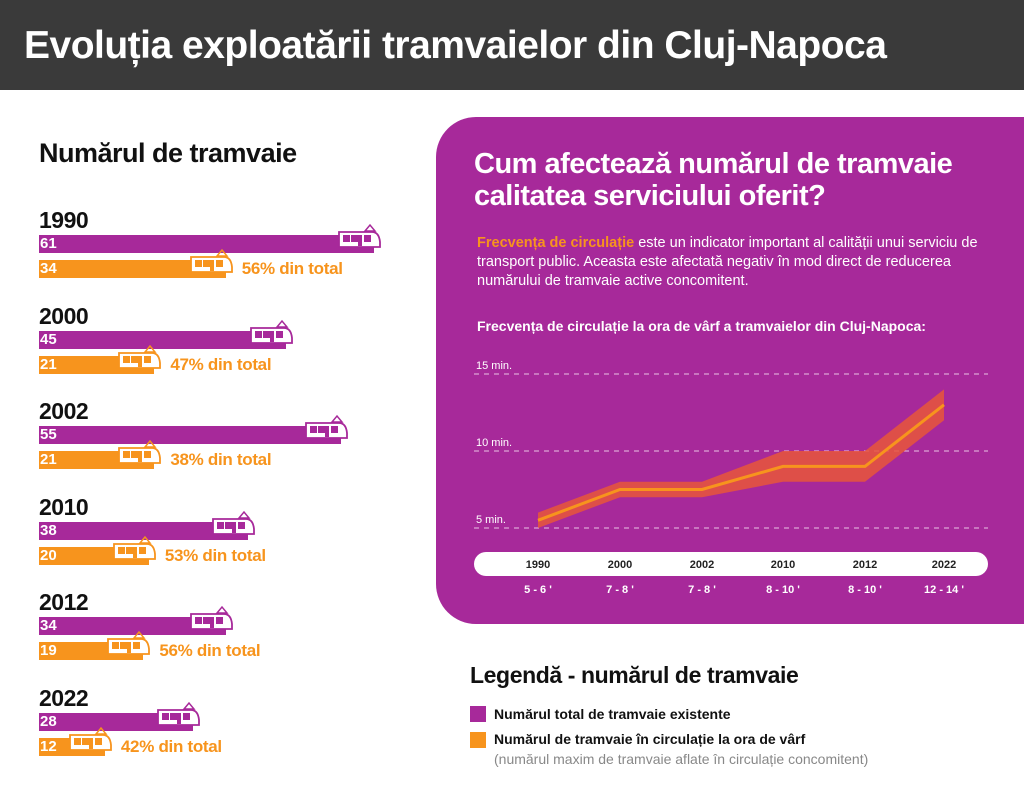  Describe the element at coordinates (64, 220) in the screenshot. I see `year-label: 1990` at that location.